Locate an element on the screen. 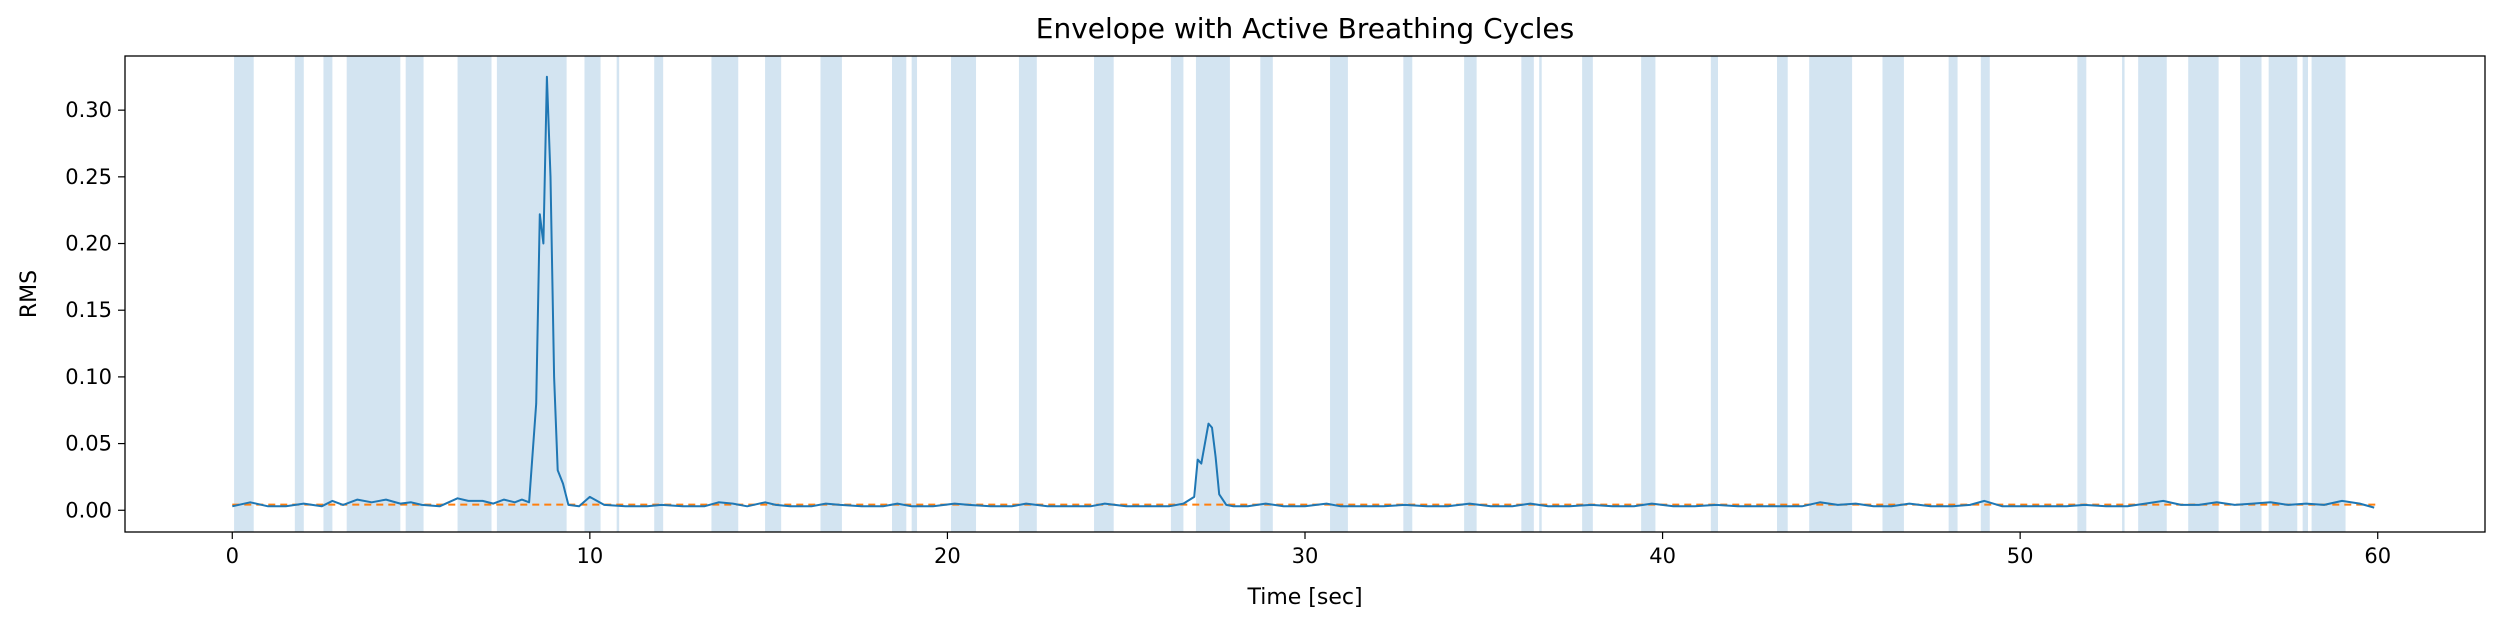  x-tick-label: 50 is located at coordinates (2020, 556).